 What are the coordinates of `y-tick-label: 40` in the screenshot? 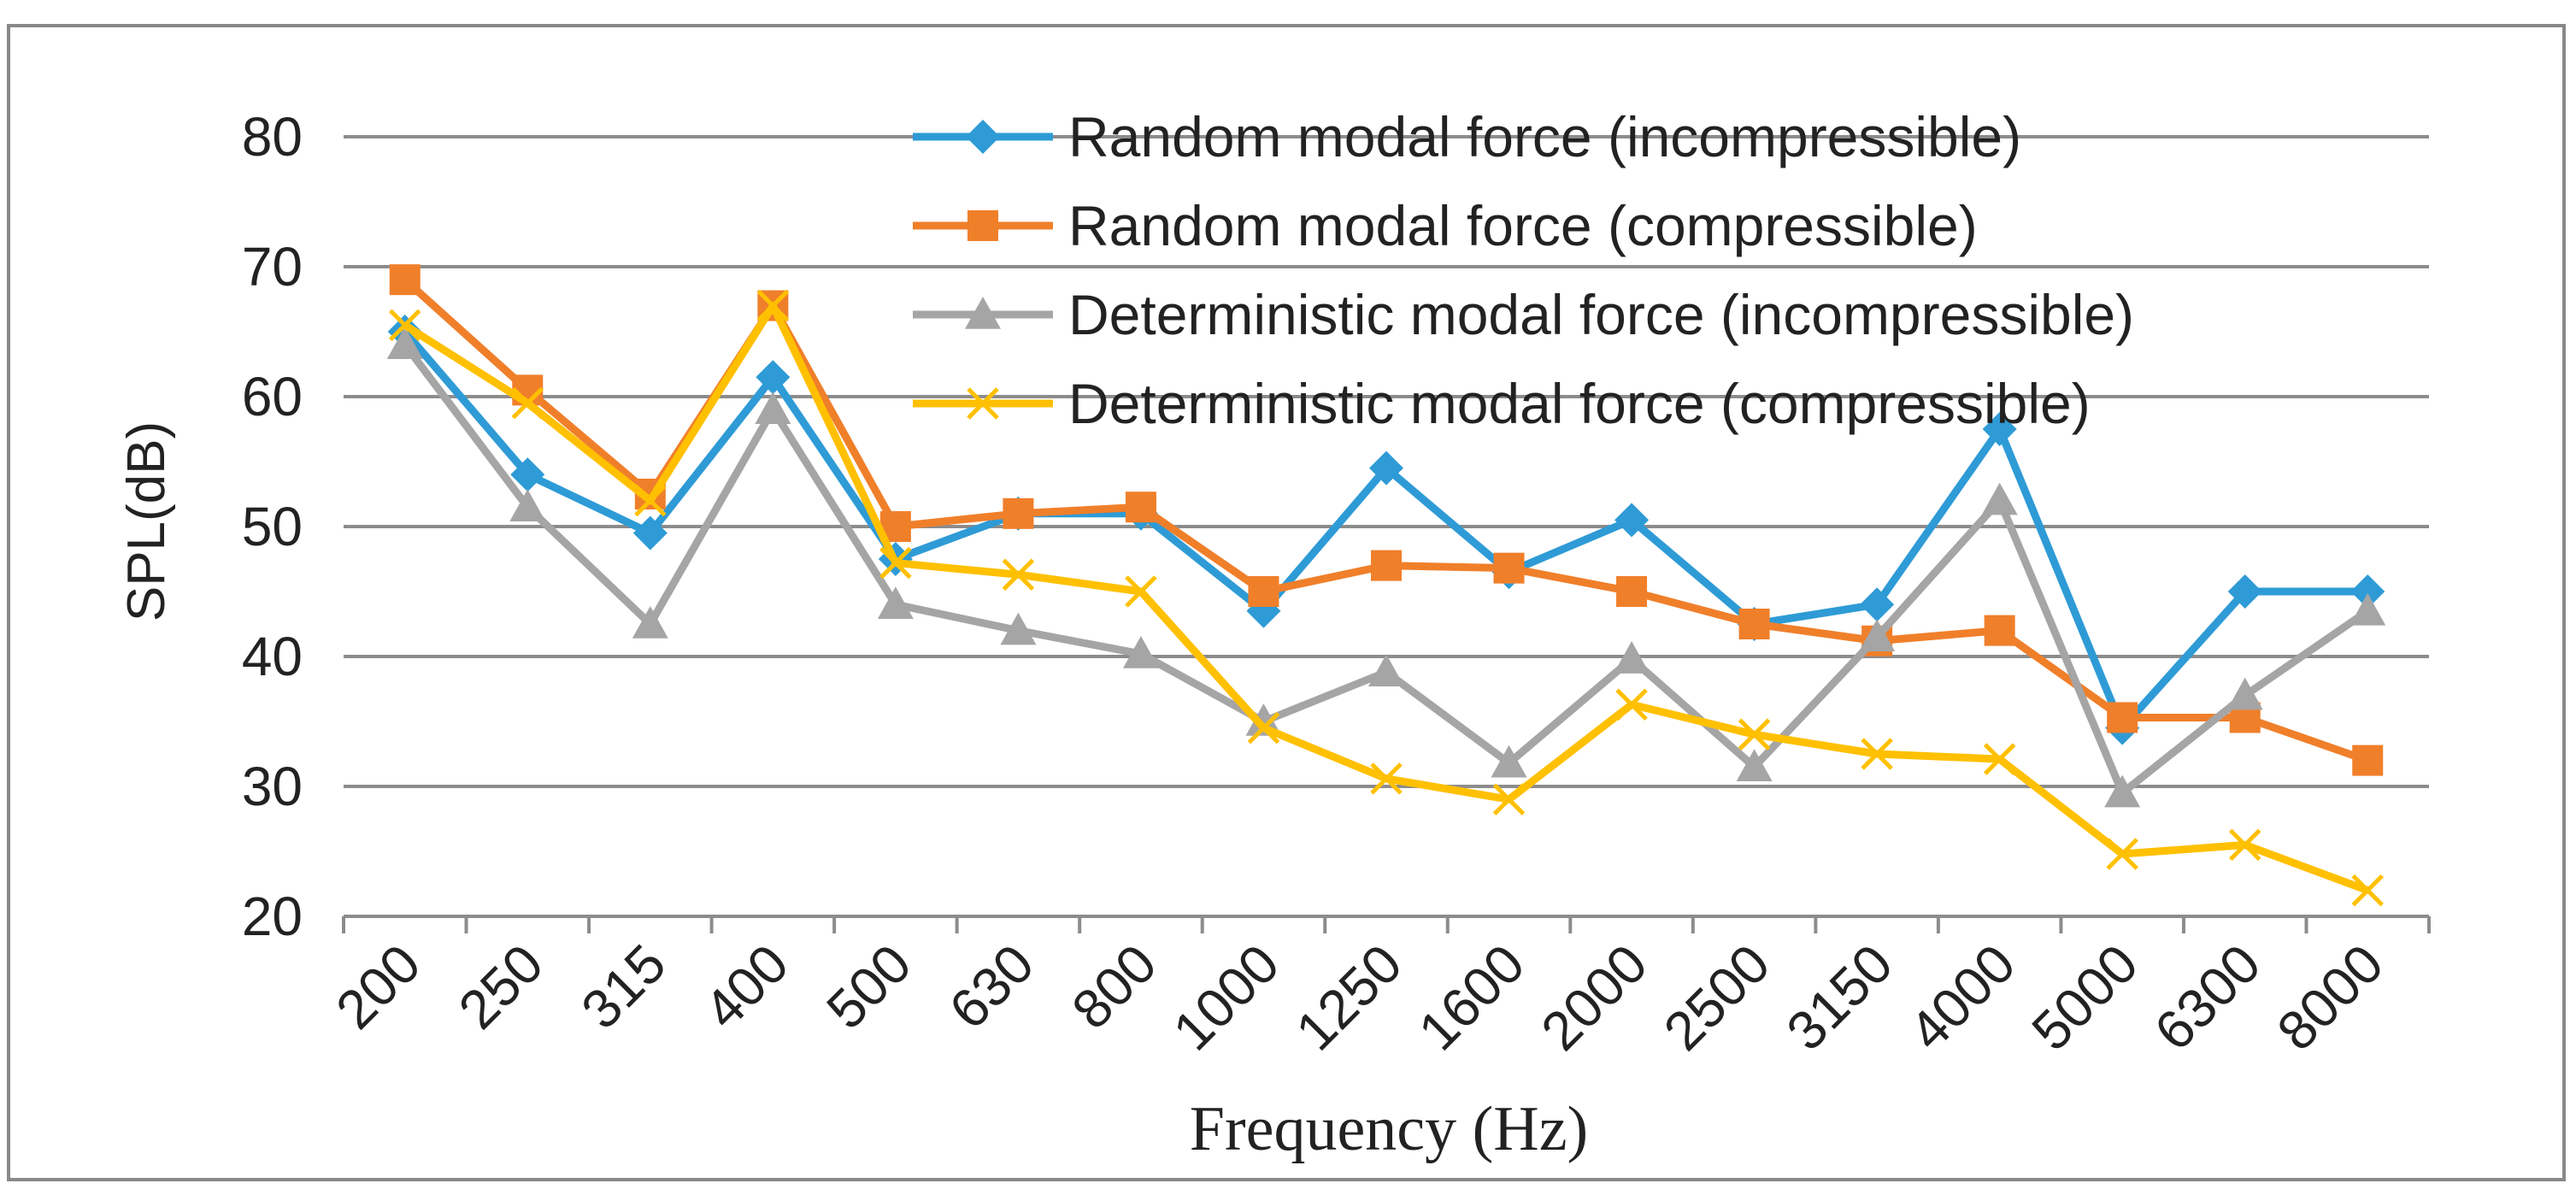 It's located at (272, 656).